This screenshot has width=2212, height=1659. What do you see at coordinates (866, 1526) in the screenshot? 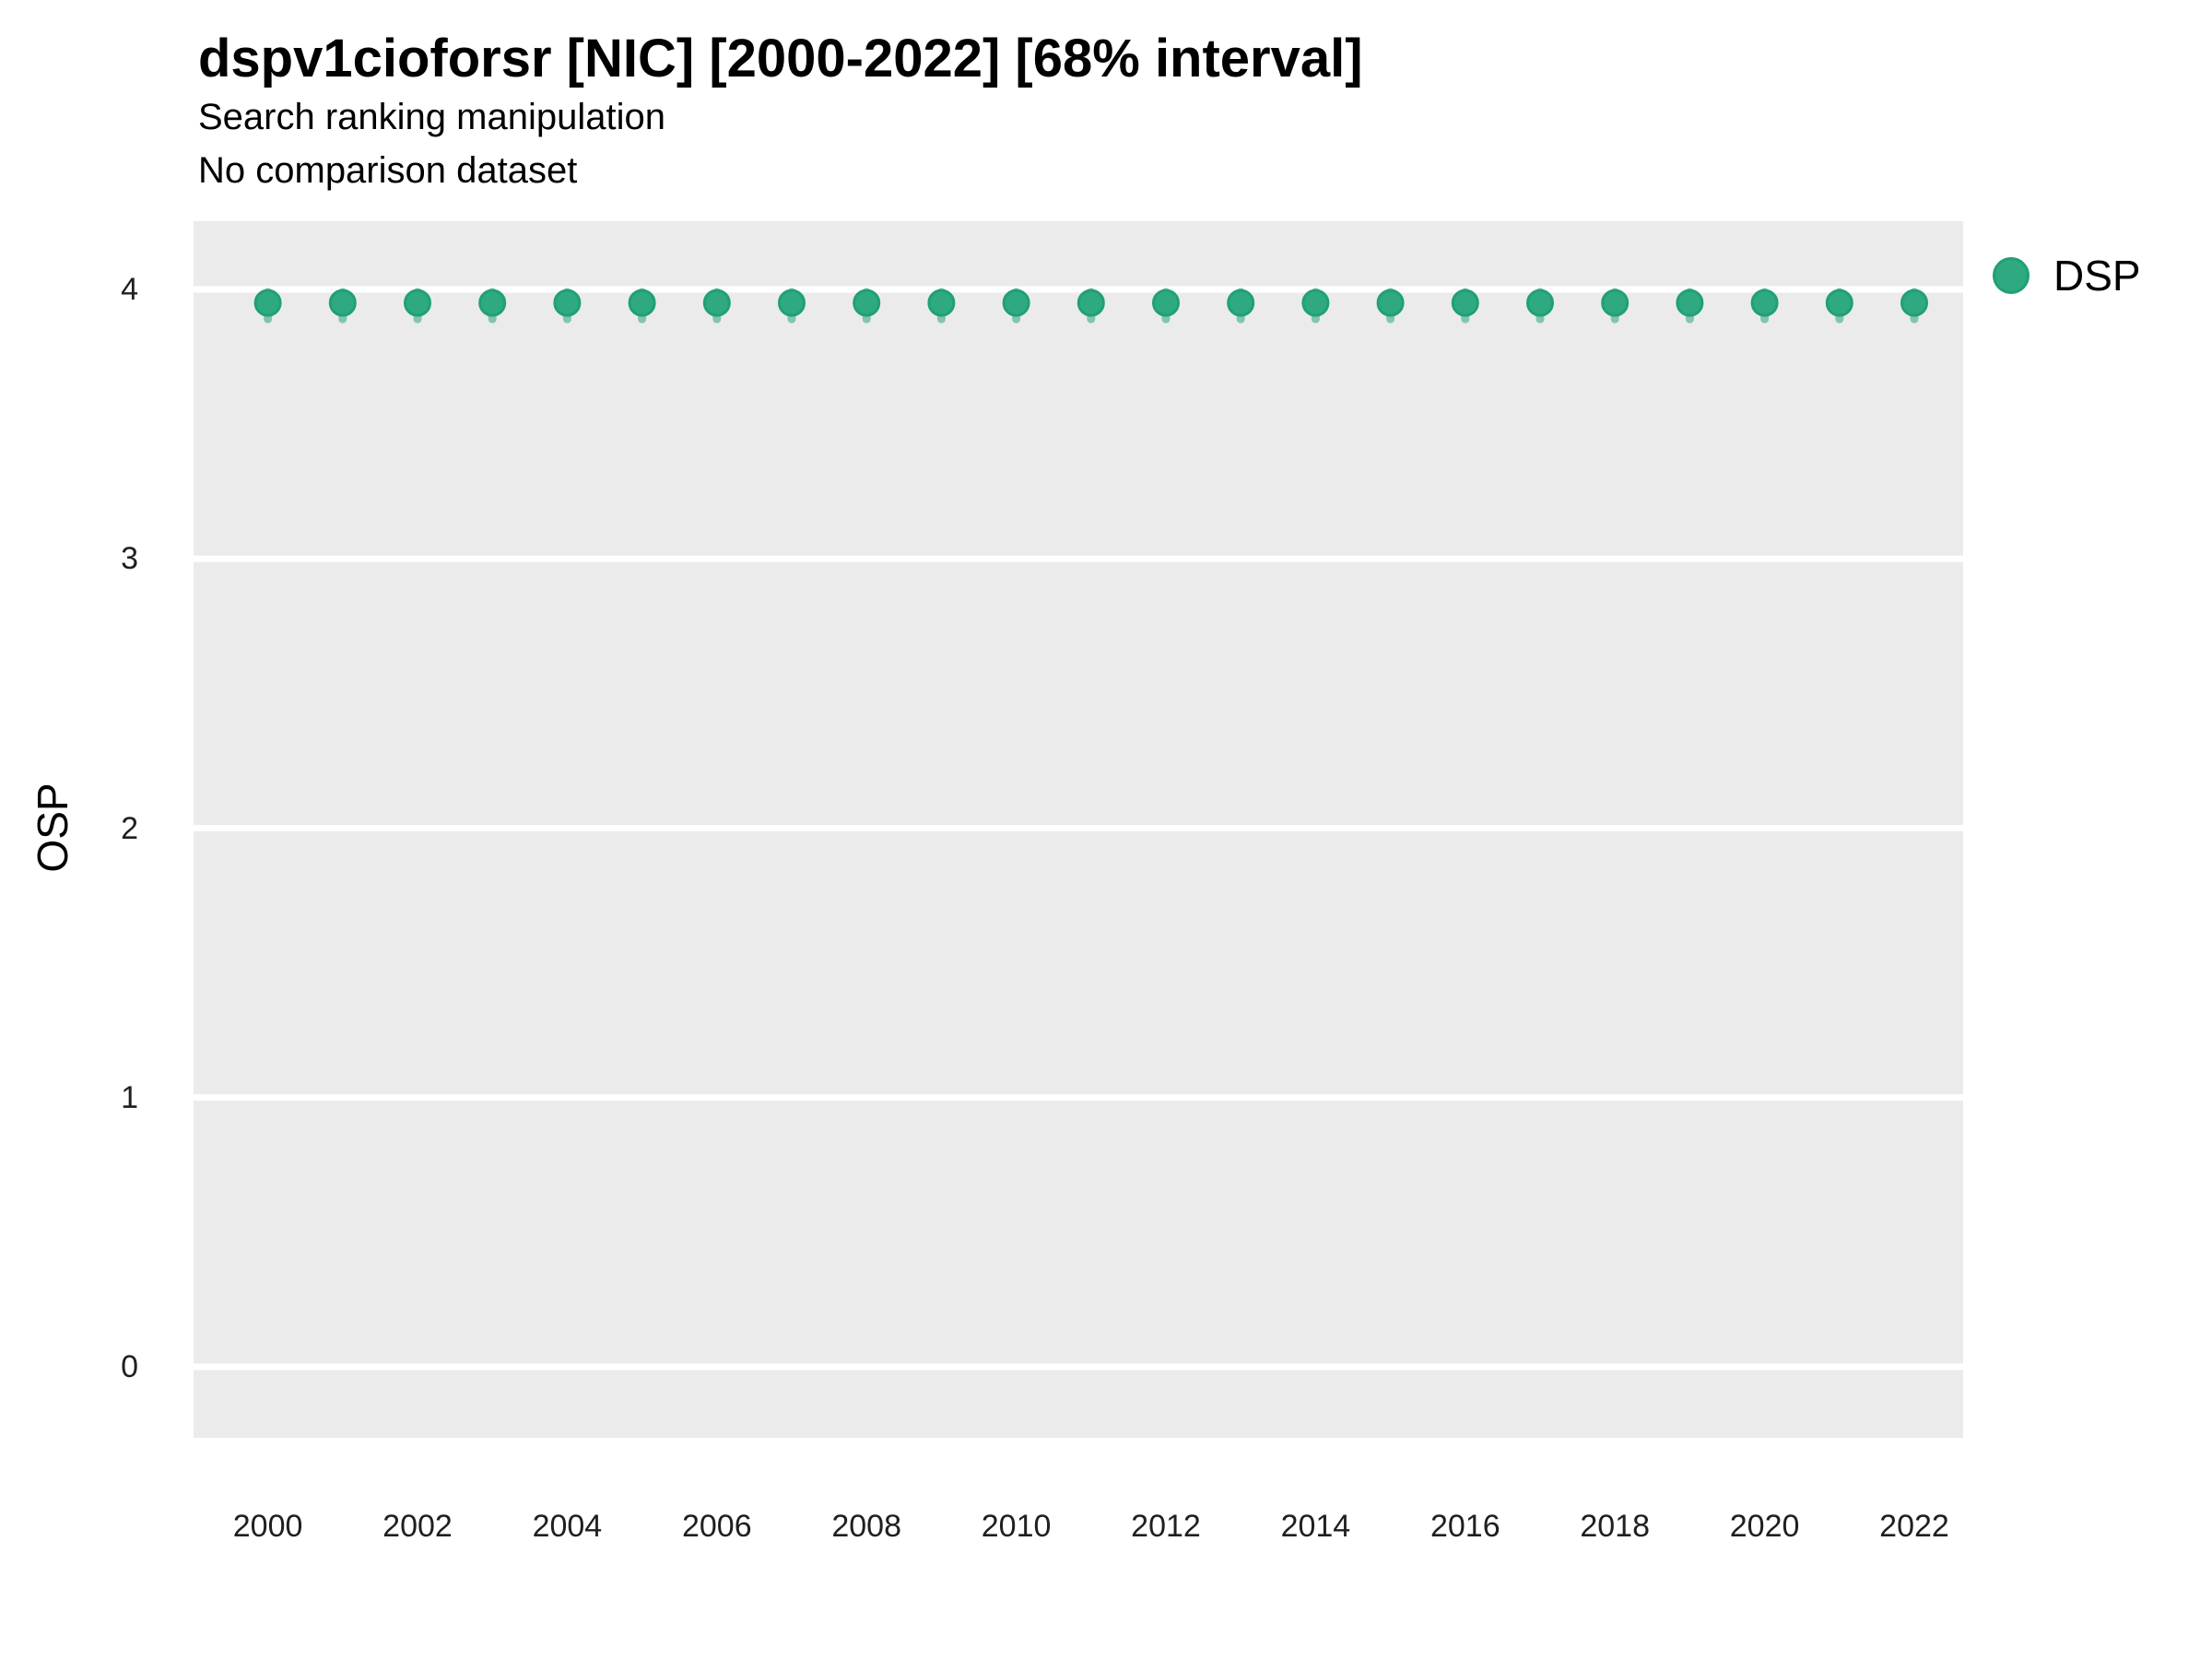
I see `x-tick-label-2008: 2008` at bounding box center [866, 1526].